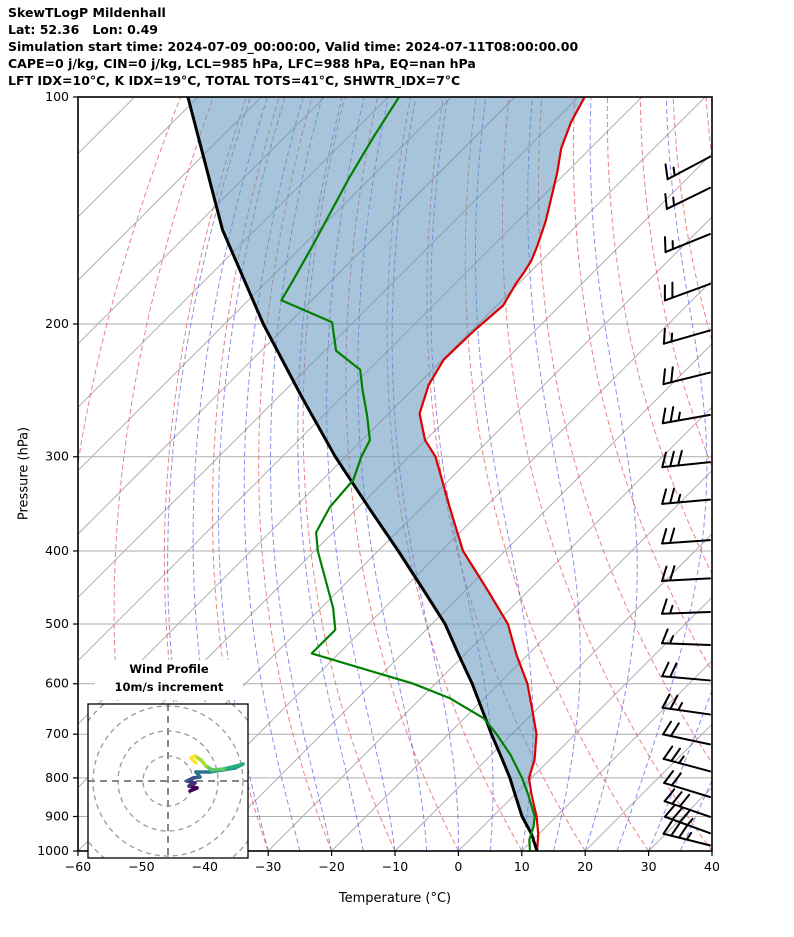  What do you see at coordinates (57, 733) in the screenshot?
I see `y-tick-label: 700` at bounding box center [57, 733].